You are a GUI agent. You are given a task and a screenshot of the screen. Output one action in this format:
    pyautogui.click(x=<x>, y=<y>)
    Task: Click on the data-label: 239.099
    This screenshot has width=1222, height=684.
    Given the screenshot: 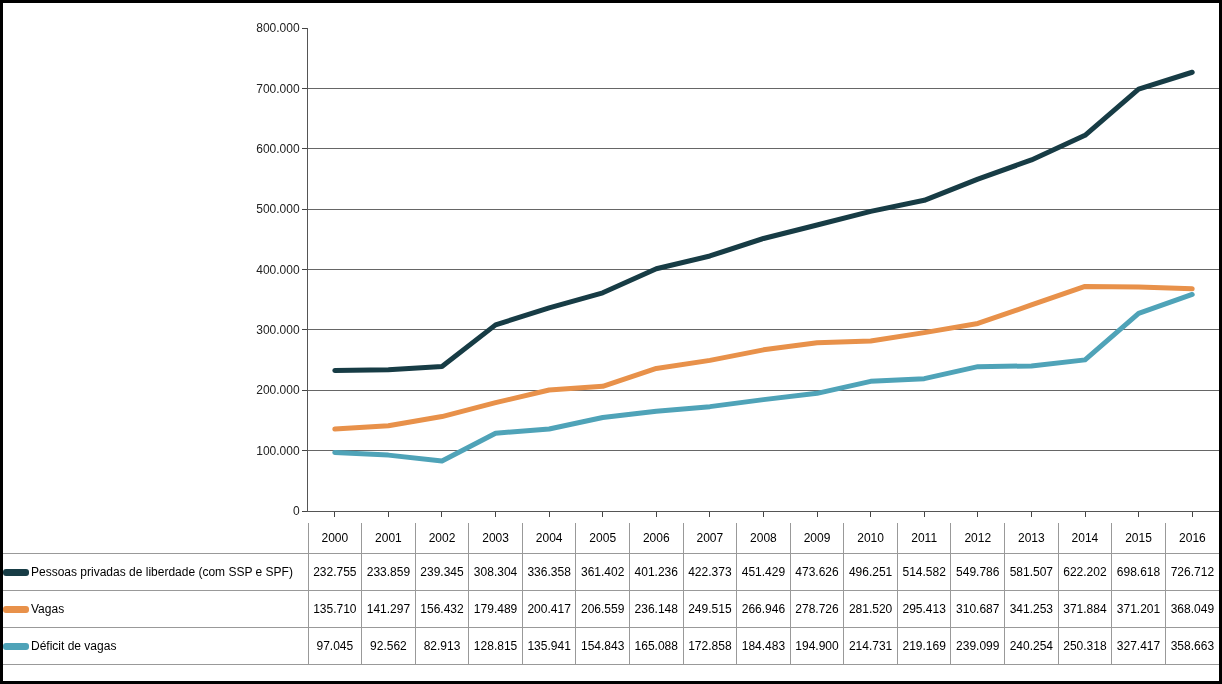 What is the action you would take?
    pyautogui.click(x=977, y=645)
    